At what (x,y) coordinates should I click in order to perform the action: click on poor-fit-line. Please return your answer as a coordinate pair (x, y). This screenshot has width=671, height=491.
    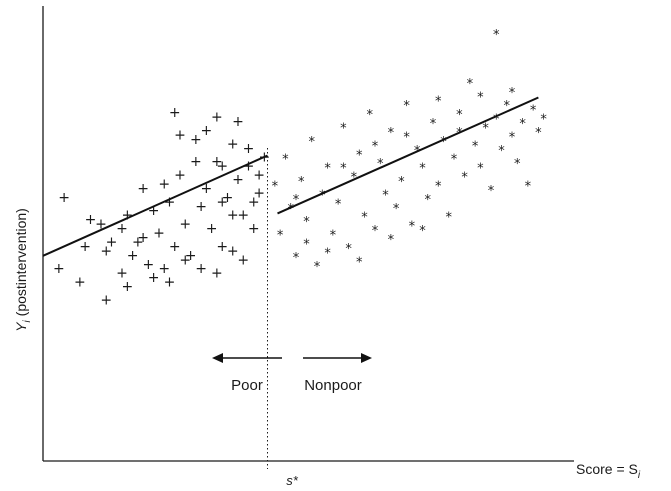
    Looking at the image, I should click on (155, 205).